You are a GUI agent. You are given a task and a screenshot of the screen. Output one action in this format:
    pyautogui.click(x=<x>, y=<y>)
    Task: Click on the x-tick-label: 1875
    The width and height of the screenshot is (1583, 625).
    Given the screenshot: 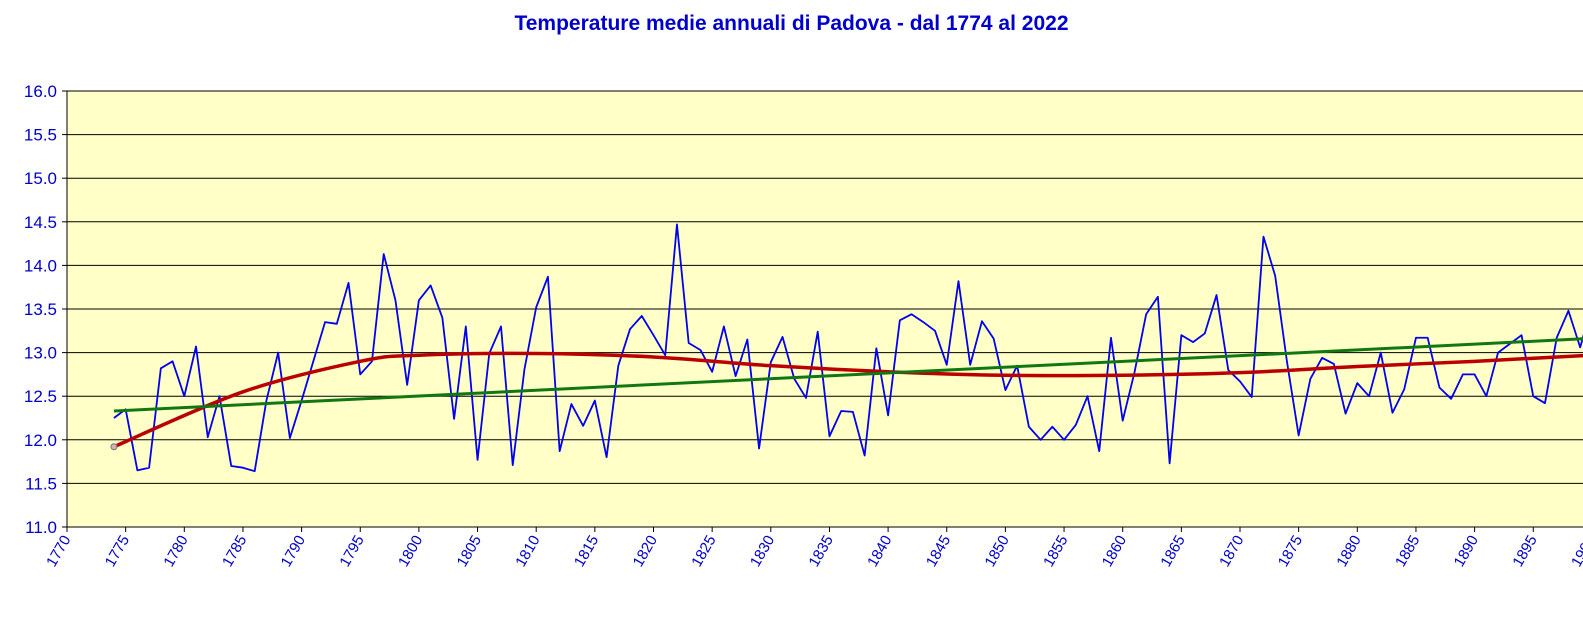 What is the action you would take?
    pyautogui.click(x=1290, y=551)
    